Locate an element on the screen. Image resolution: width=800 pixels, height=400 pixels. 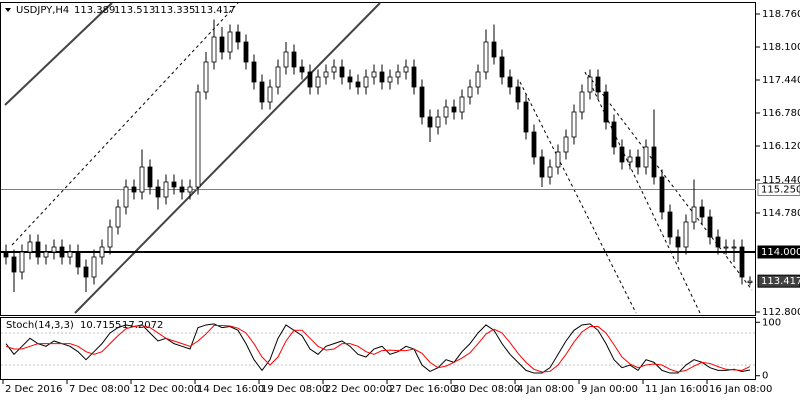
stoch-line is located at coordinates (378, 348).